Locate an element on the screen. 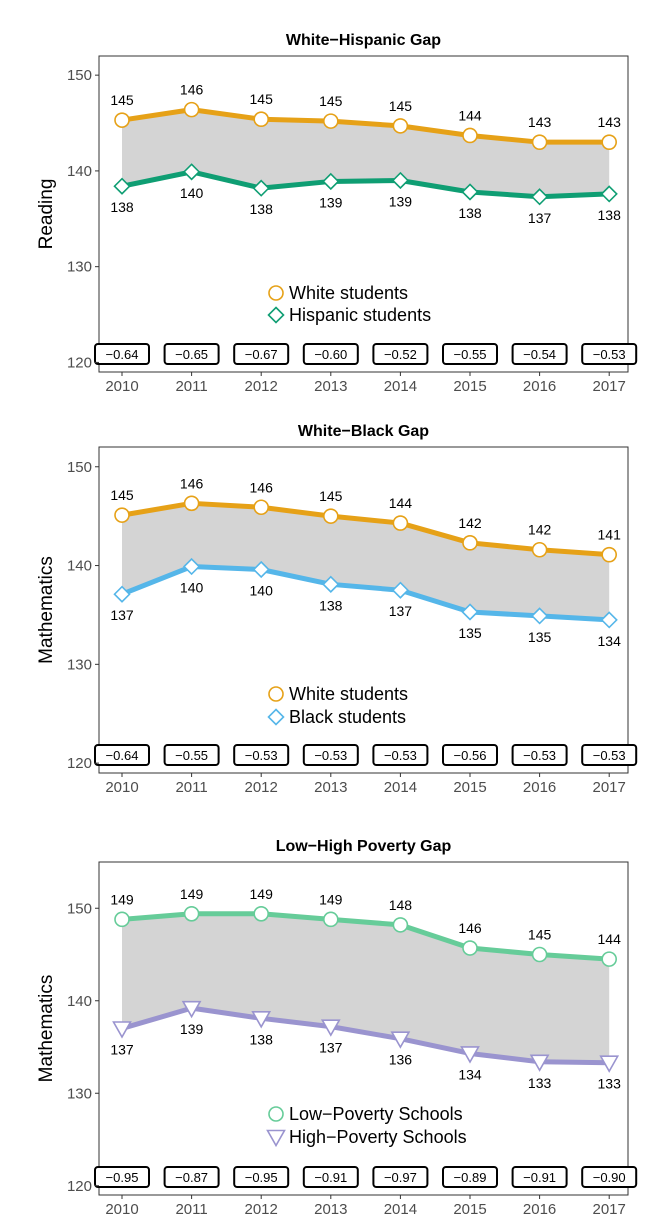  gap-value: −0.90 is located at coordinates (609, 1177).